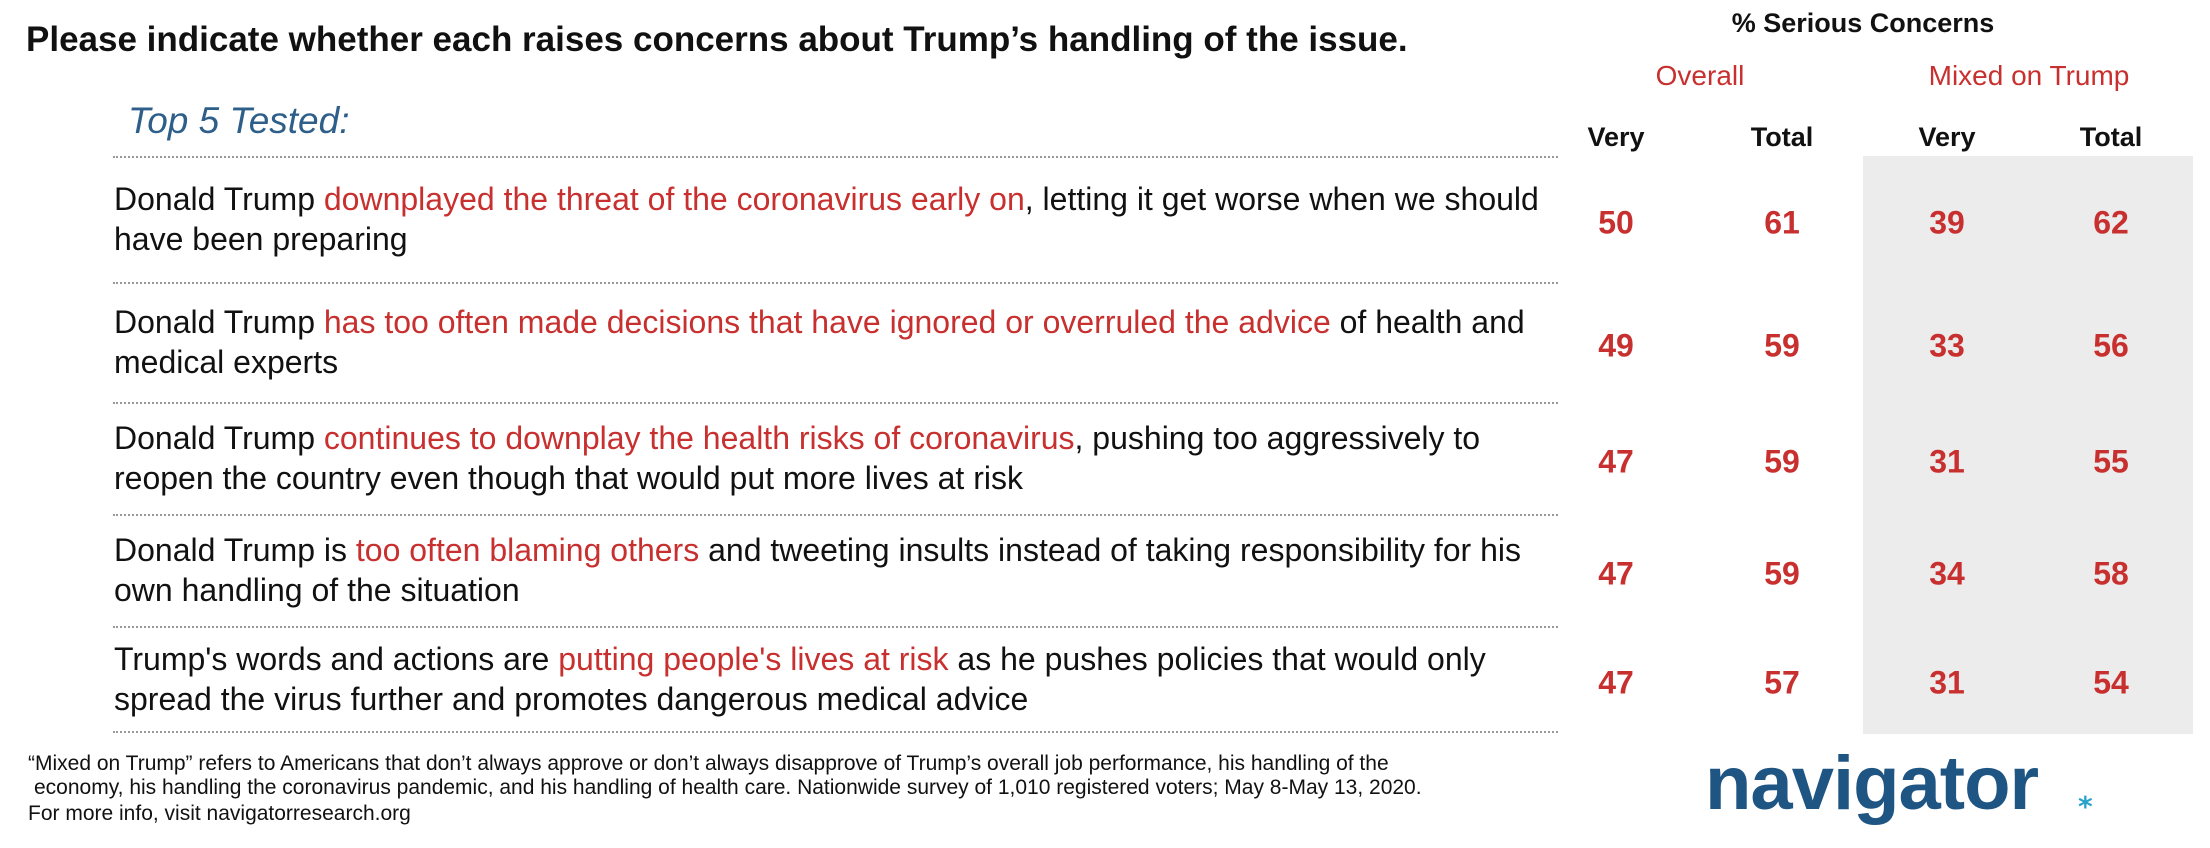  What do you see at coordinates (2111, 573) in the screenshot?
I see `value: 58` at bounding box center [2111, 573].